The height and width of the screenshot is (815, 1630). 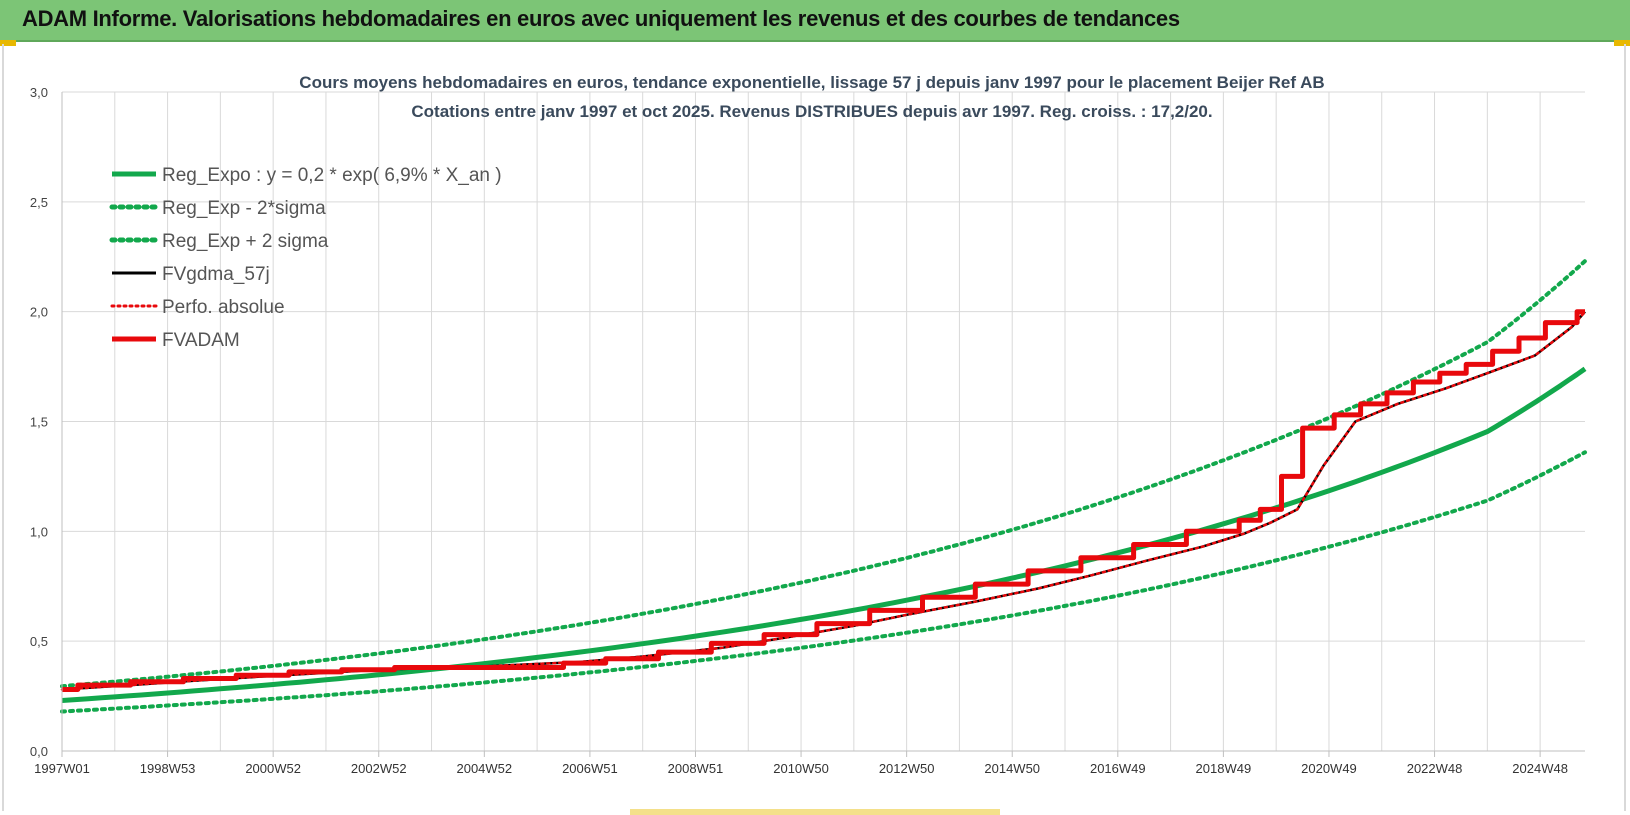 I want to click on x-tick-label: 2006W51, so click(x=590, y=768).